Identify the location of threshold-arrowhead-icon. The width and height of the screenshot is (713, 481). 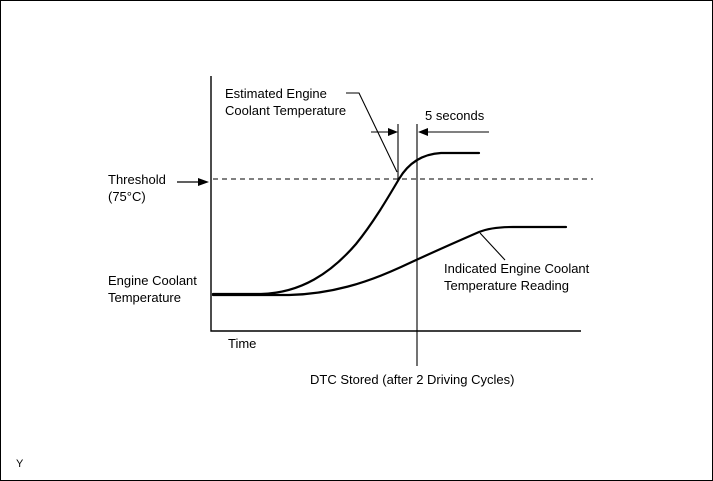
(203, 182).